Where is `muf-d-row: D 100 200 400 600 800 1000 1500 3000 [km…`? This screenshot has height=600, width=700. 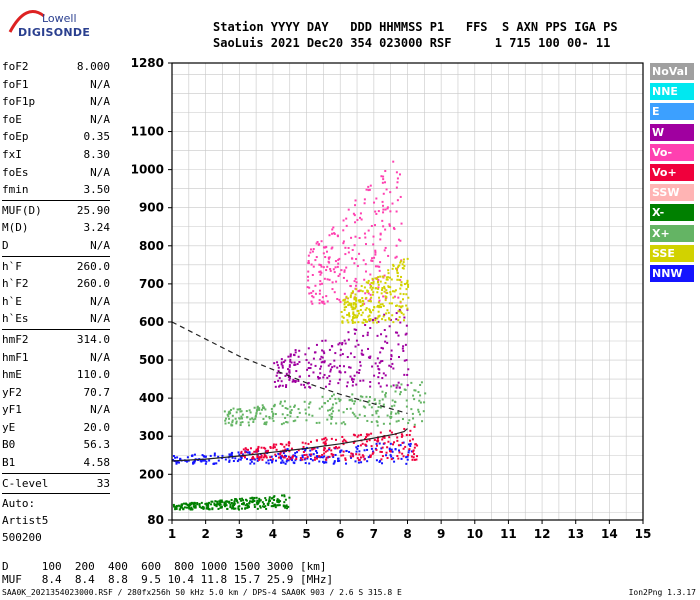 muf-d-row: D 100 200 400 600 800 1000 1500 3000 [km… is located at coordinates (164, 566).